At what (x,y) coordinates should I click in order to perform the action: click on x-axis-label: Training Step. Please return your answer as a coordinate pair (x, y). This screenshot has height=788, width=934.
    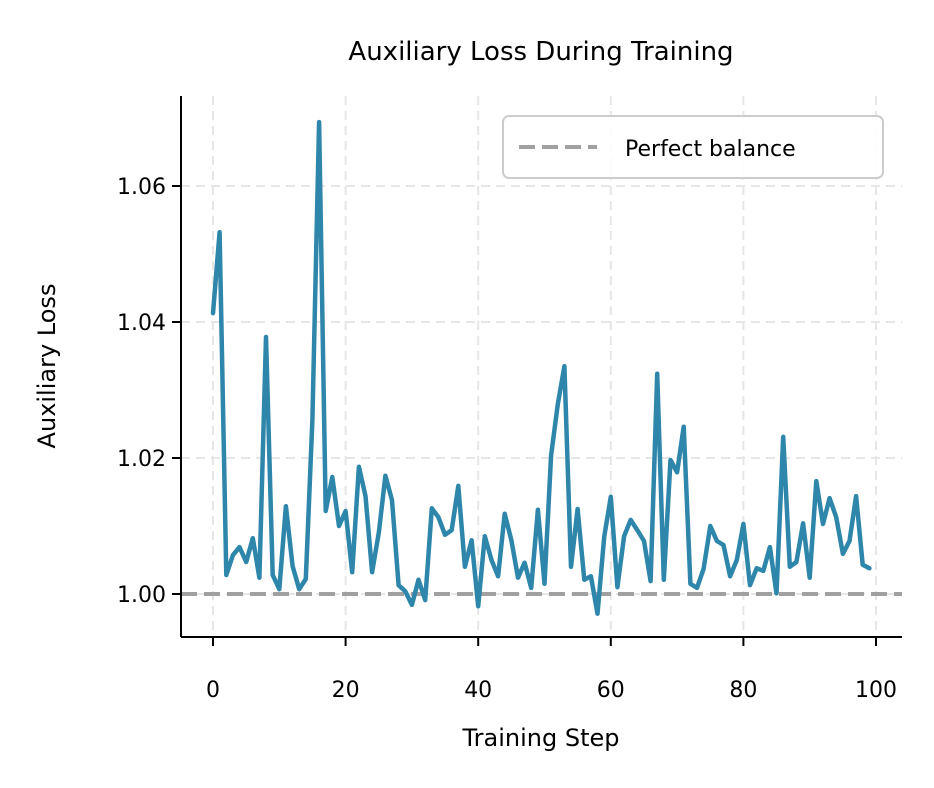
    Looking at the image, I should click on (541, 738).